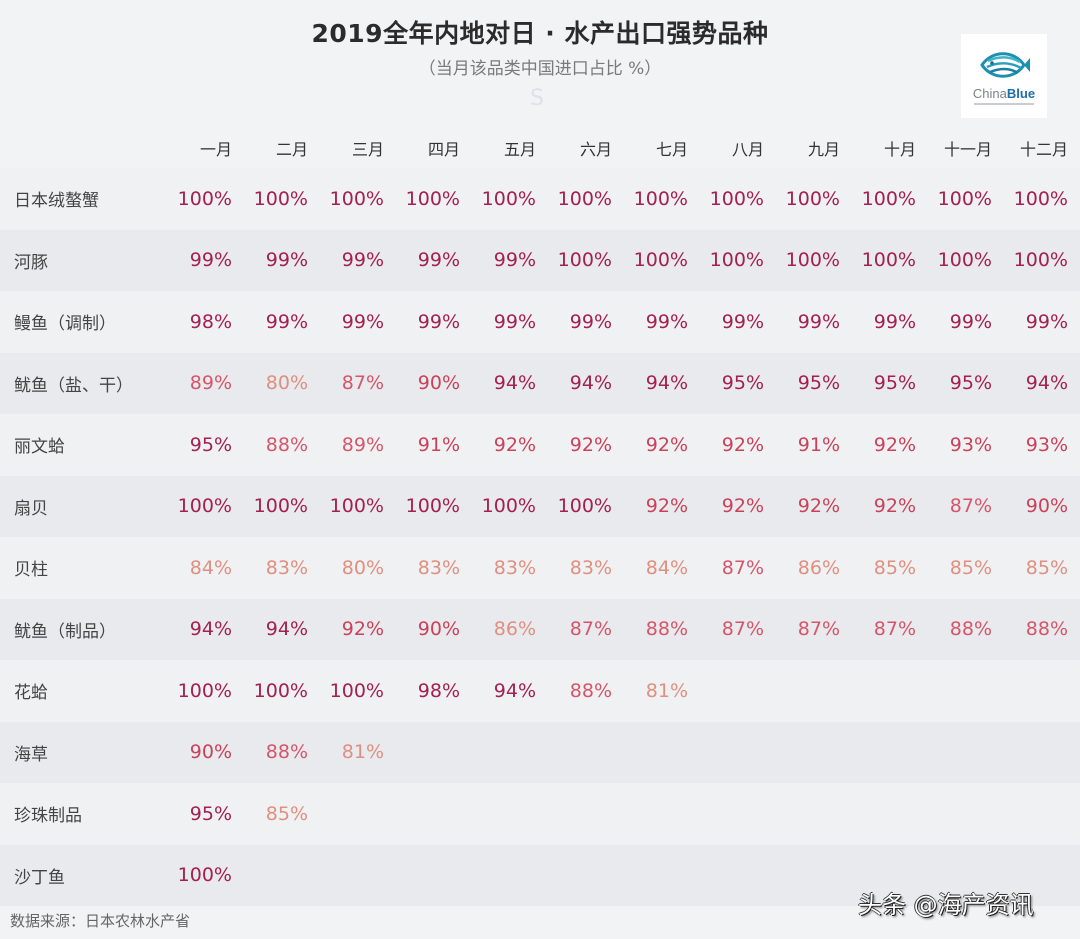 This screenshot has width=1080, height=939. What do you see at coordinates (540, 445) in the screenshot?
I see `table-row: 丽文蛤 95% 88% 89% 91% 92% 92% 92% 92% 91% 92% 93% 93%` at bounding box center [540, 445].